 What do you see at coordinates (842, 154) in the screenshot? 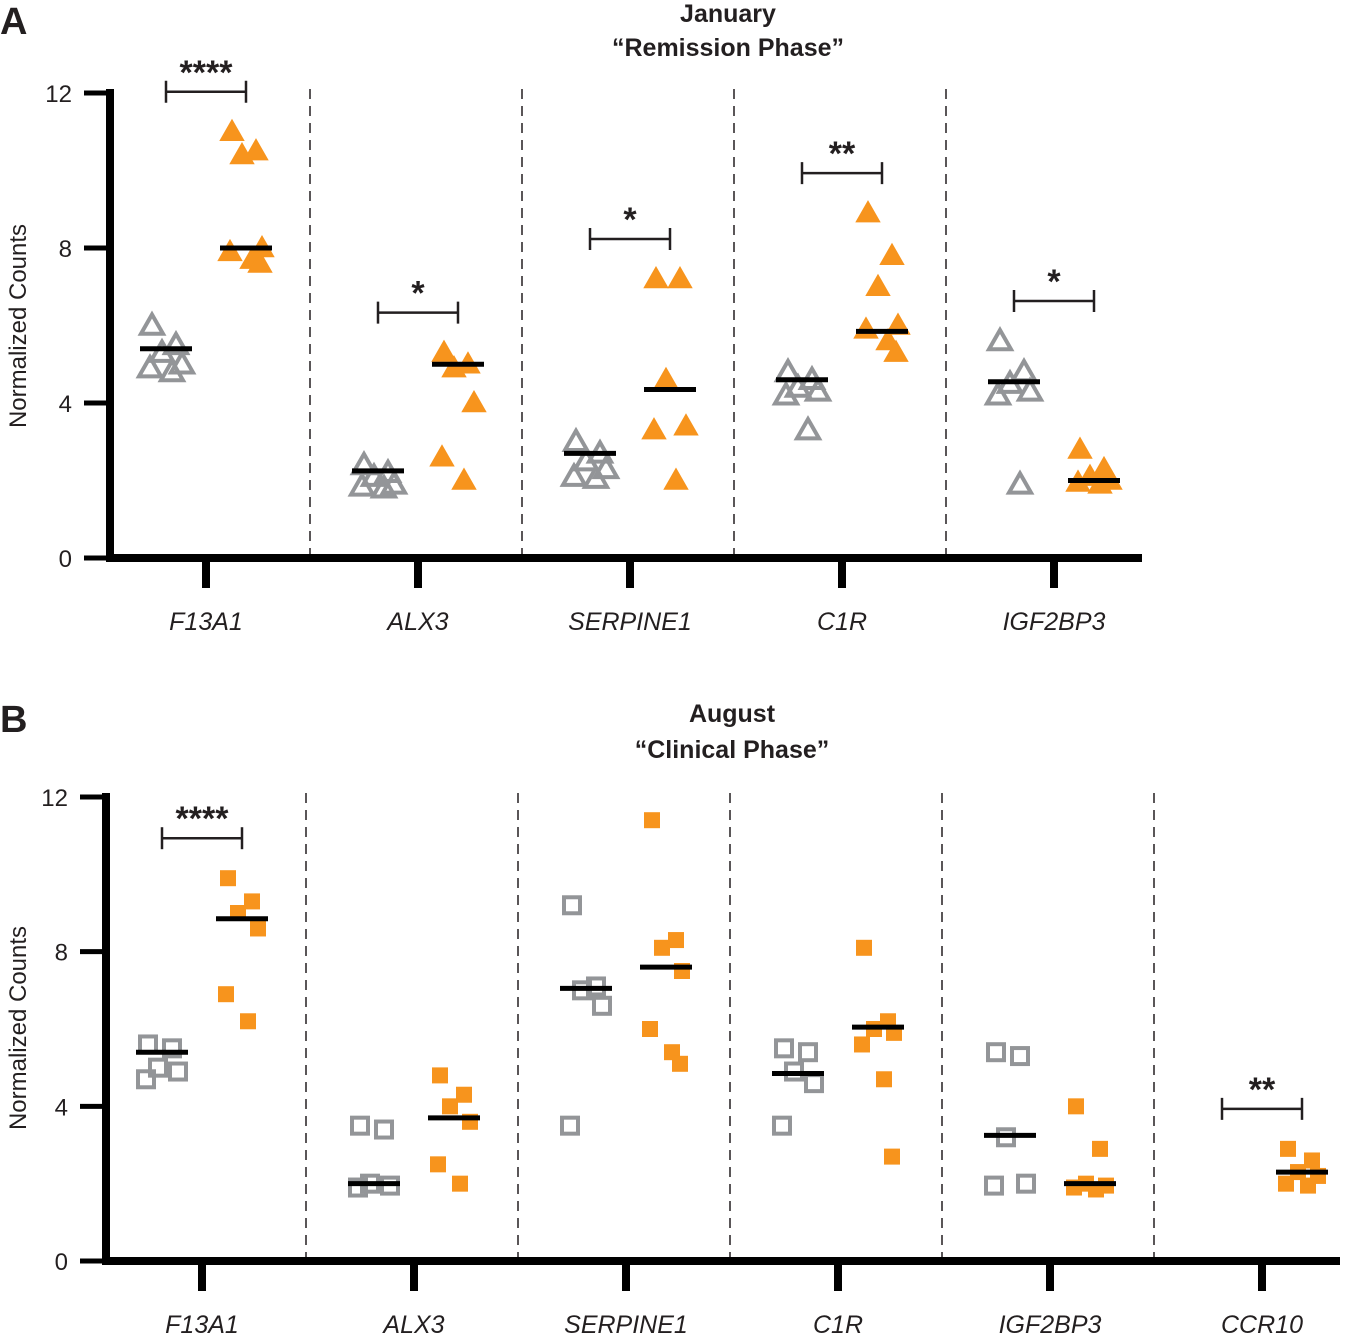
I see `panel-a-significance-label: **` at bounding box center [842, 154].